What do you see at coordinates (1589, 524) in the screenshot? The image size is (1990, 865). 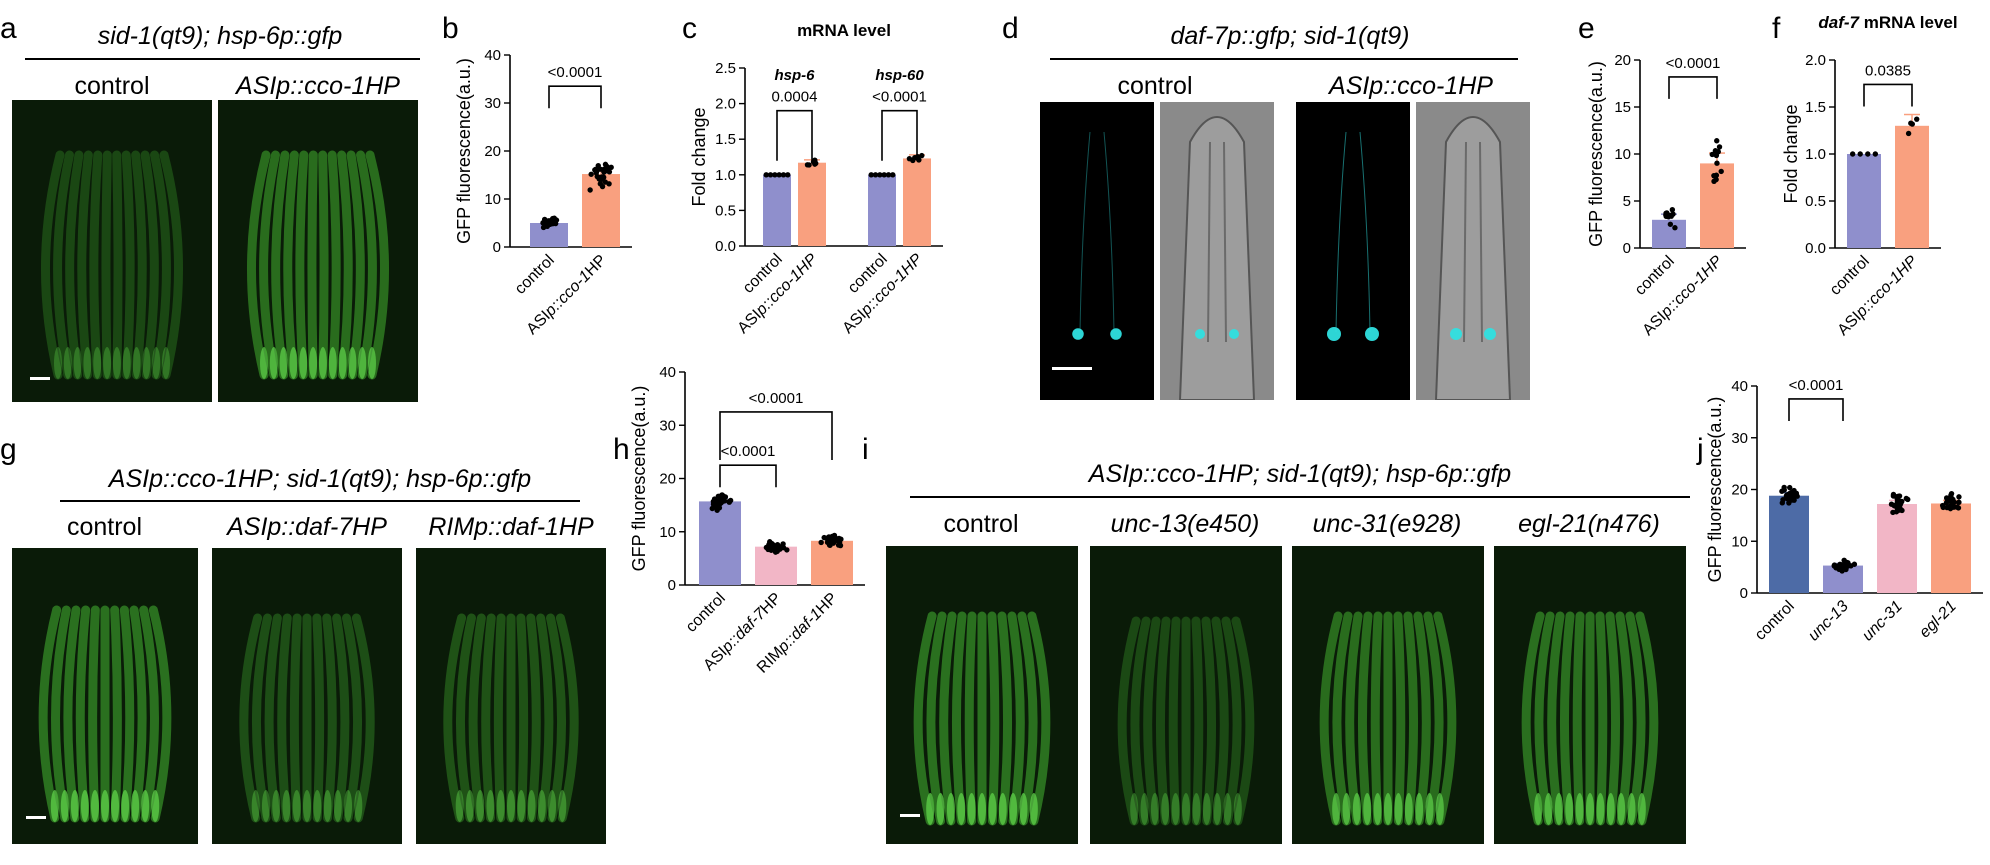 I see `panel-i-condition-egl21: egl-21(n476)` at bounding box center [1589, 524].